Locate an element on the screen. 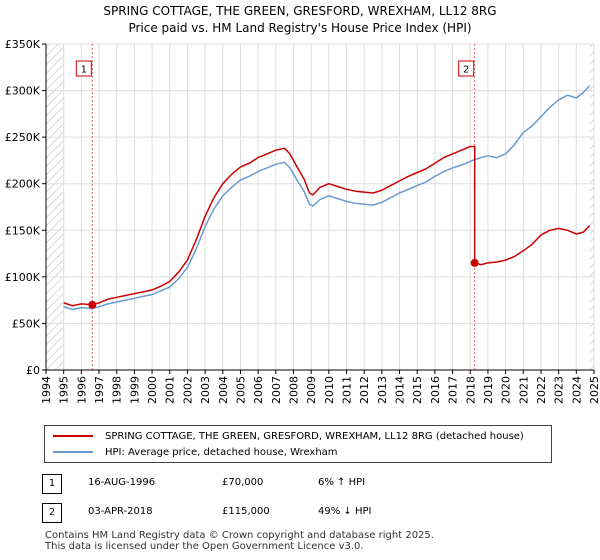 This screenshot has height=560, width=600. transaction-number-badge: 1 is located at coordinates (52, 484).